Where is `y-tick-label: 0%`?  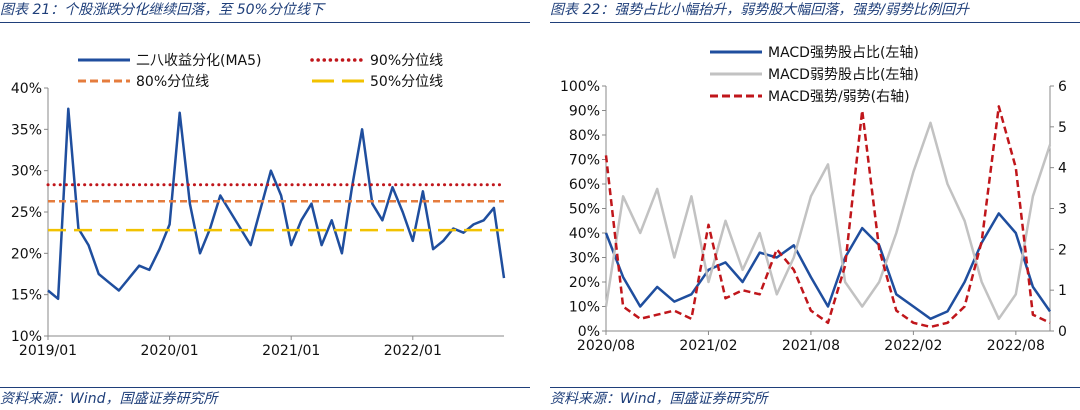 y-tick-label: 0% is located at coordinates (589, 332).